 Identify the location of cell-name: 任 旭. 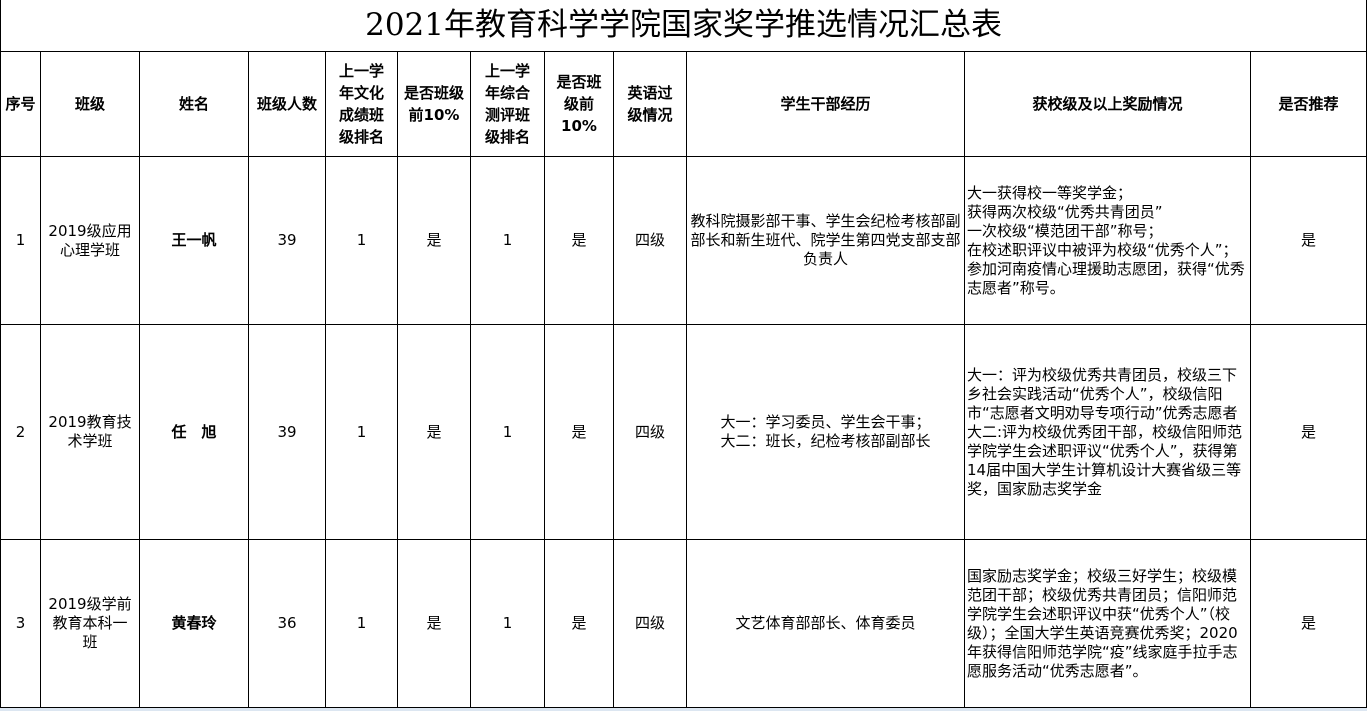
(194, 432).